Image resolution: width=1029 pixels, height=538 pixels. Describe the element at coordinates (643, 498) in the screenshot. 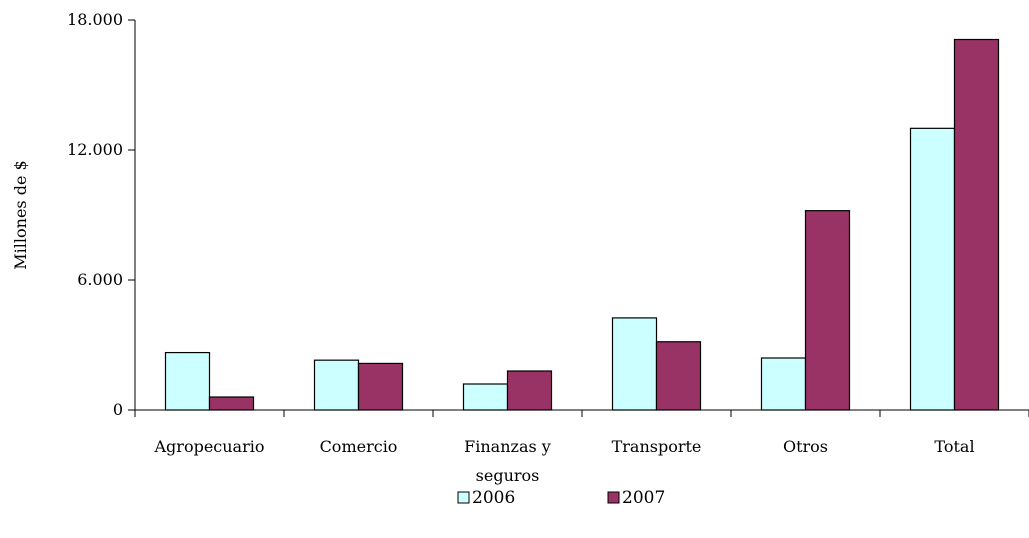

I see `legend-label-2007: 2007` at that location.